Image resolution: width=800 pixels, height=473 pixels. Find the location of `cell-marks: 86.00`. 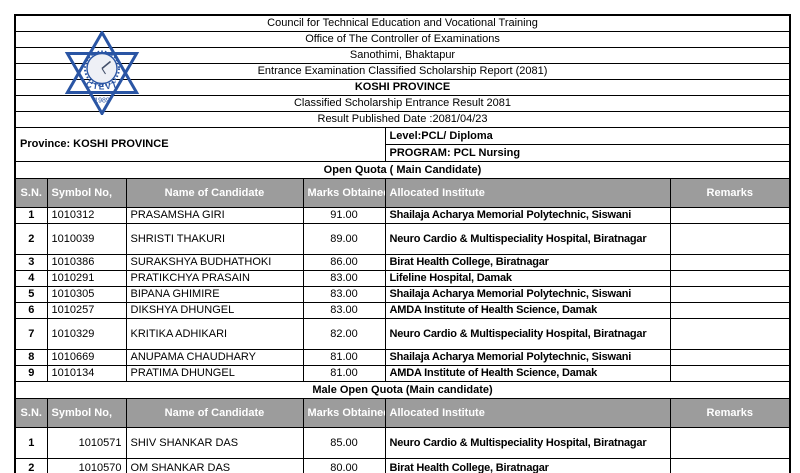

cell-marks: 86.00 is located at coordinates (344, 262).